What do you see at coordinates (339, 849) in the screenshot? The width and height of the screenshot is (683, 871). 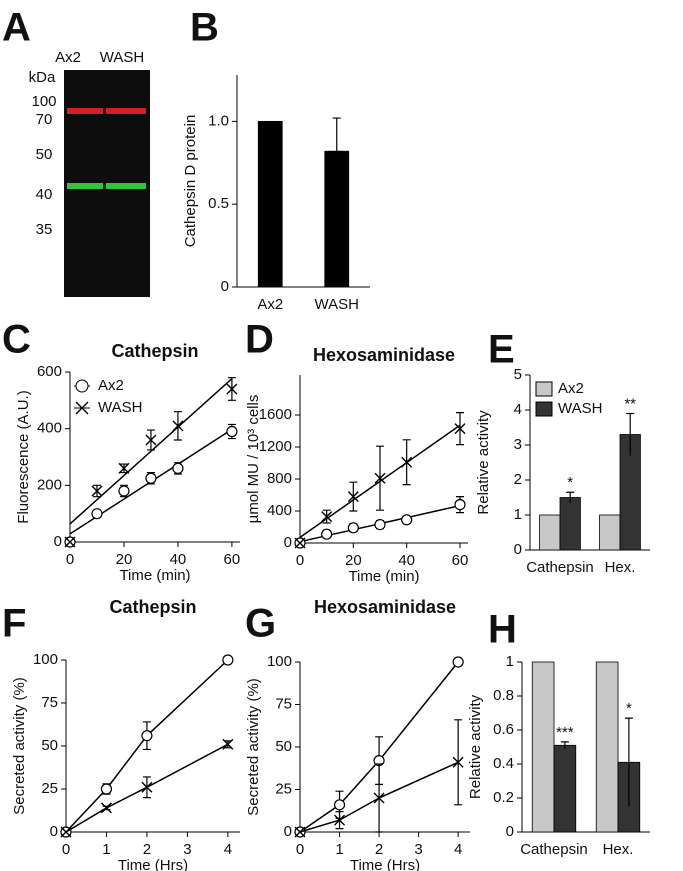 I see `x-tick-label: 1` at bounding box center [339, 849].